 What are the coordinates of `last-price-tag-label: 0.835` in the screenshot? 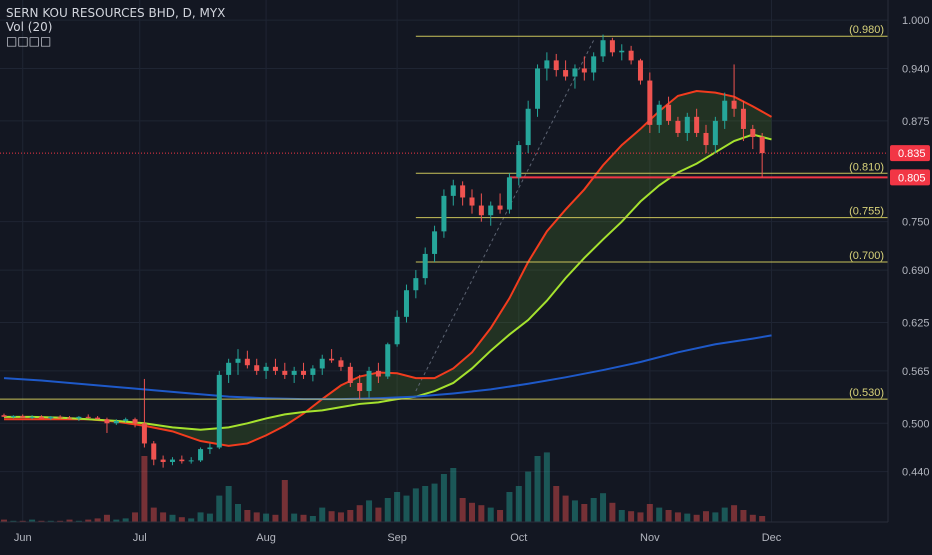 It's located at (912, 154).